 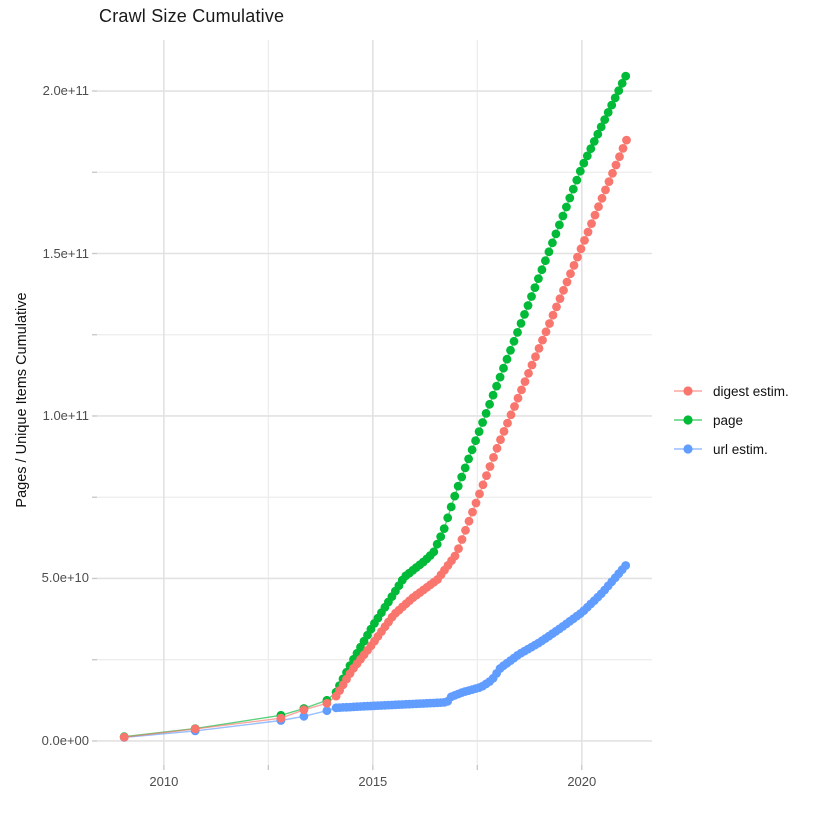 What do you see at coordinates (65, 253) in the screenshot?
I see `y-tick-label: 1.5e+11` at bounding box center [65, 253].